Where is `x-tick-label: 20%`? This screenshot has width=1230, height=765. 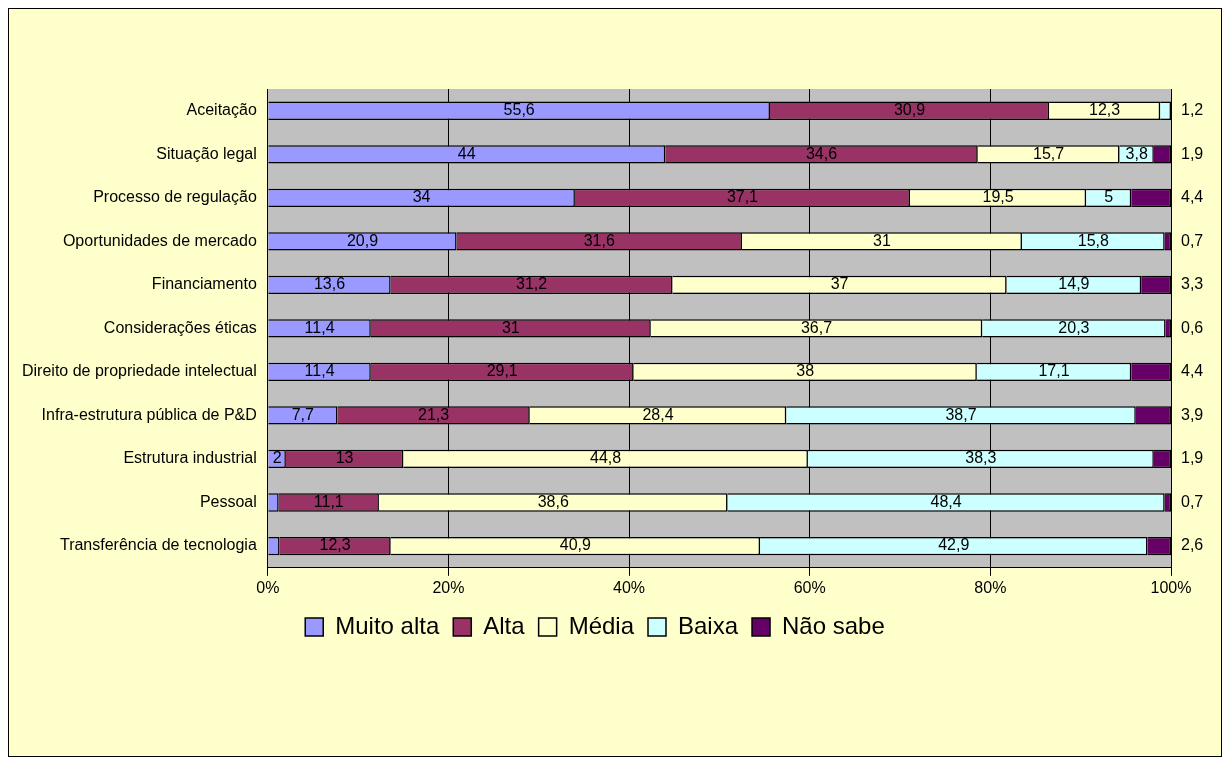 x-tick-label: 20% is located at coordinates (448, 587).